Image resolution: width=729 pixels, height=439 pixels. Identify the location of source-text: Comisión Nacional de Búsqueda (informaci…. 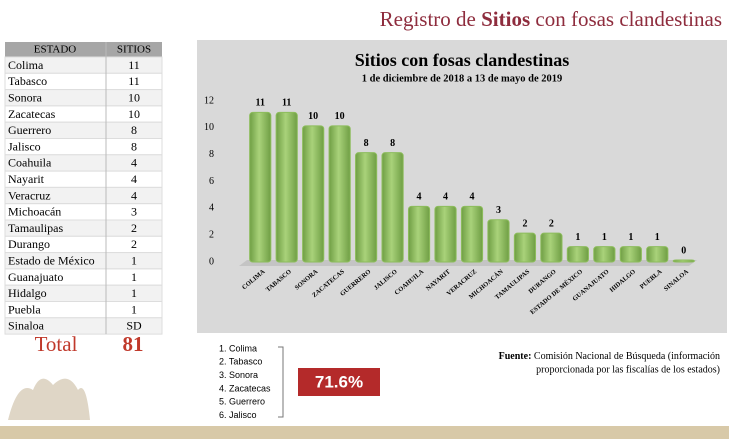
(627, 356).